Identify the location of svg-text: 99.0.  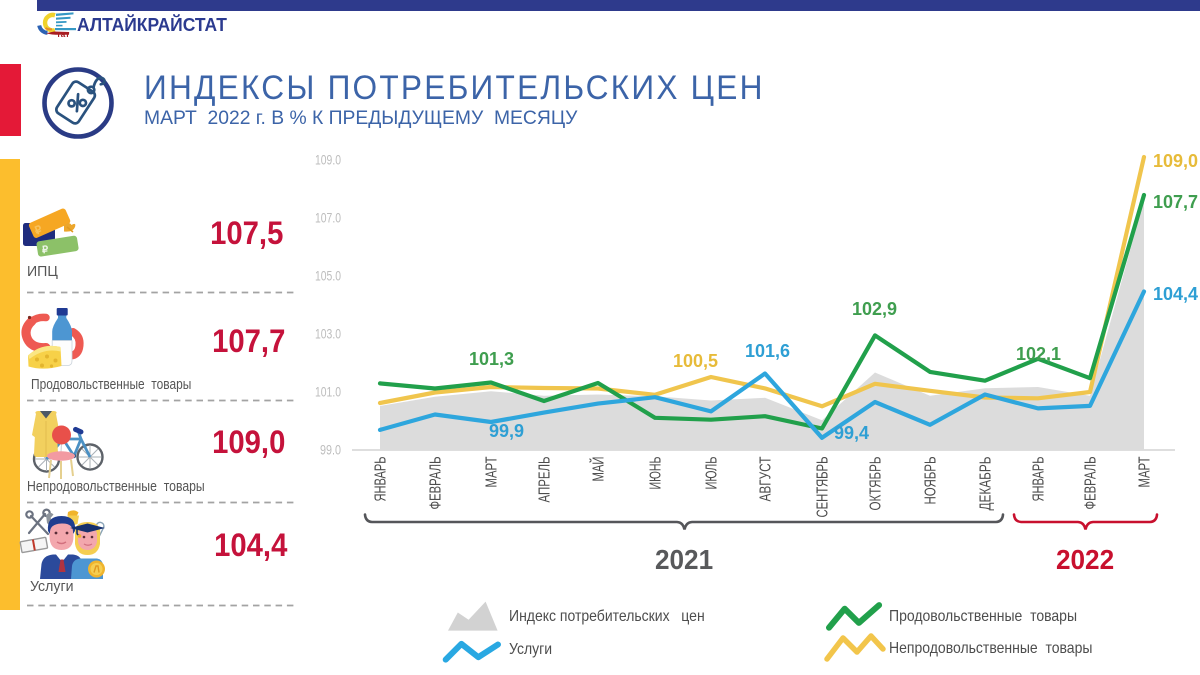
(330, 450).